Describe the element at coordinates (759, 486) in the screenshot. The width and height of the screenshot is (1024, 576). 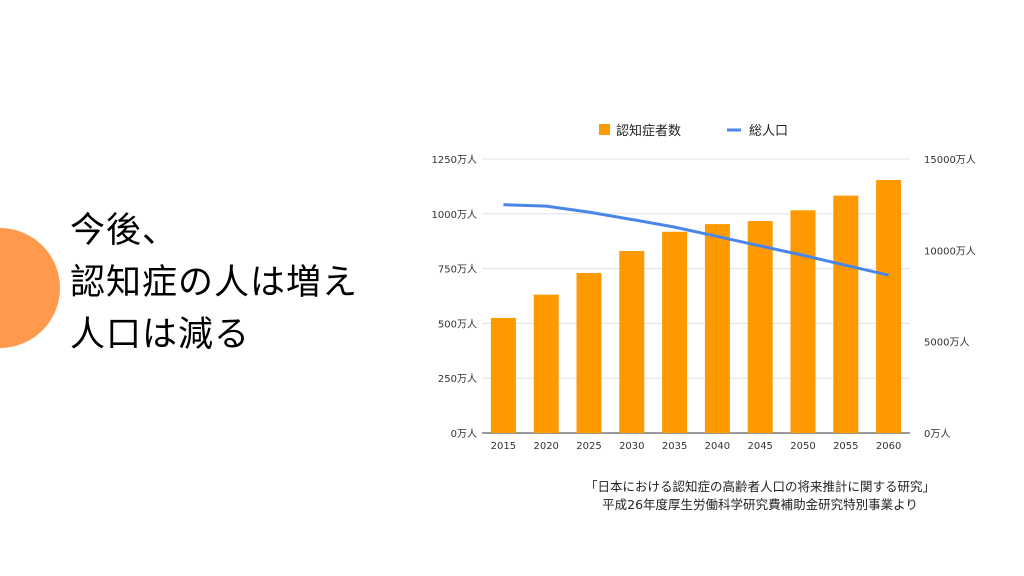
I see `source-line-1: 「日本における認知症の高齢者人口の将来推計に関する研究」` at that location.